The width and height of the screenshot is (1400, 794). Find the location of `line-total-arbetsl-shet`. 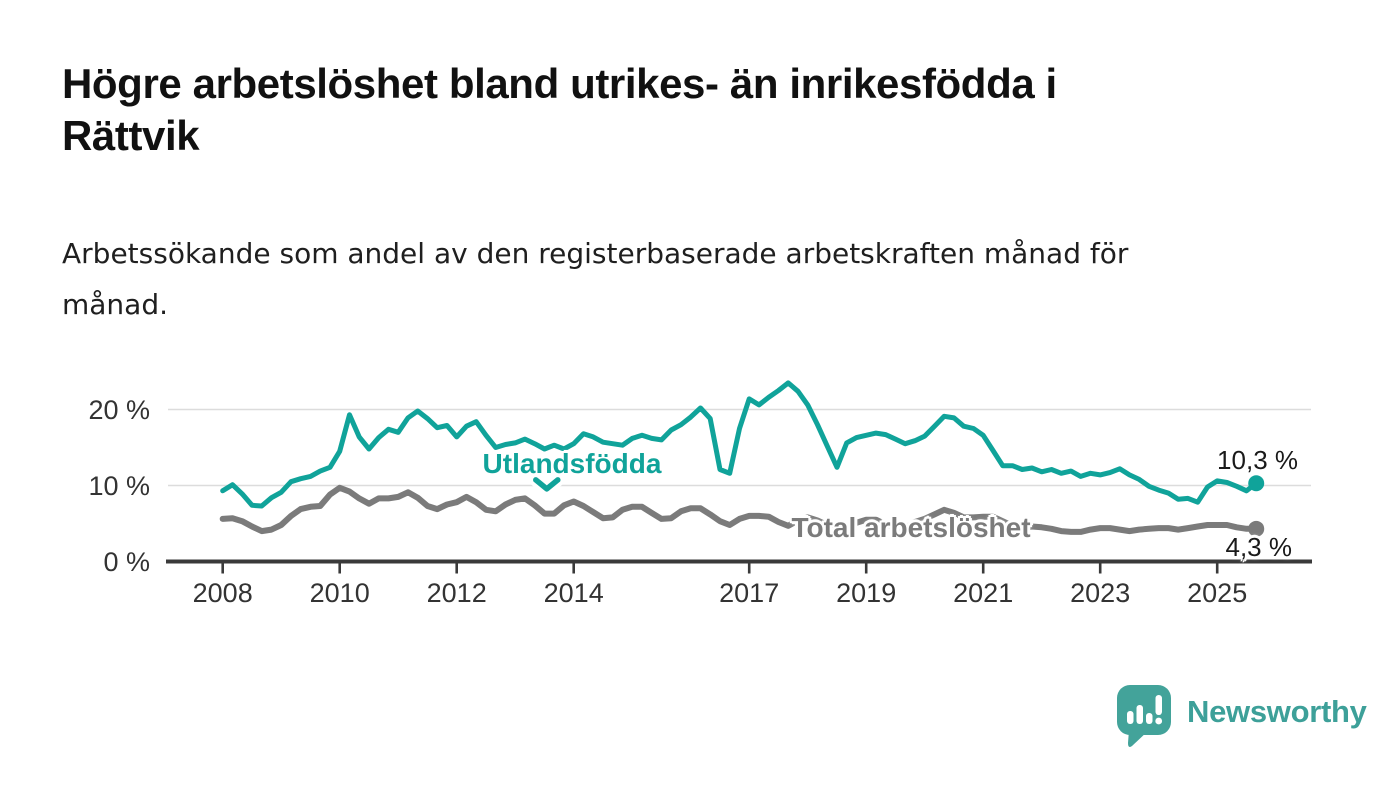

line-total-arbetsl-shet is located at coordinates (739, 509).